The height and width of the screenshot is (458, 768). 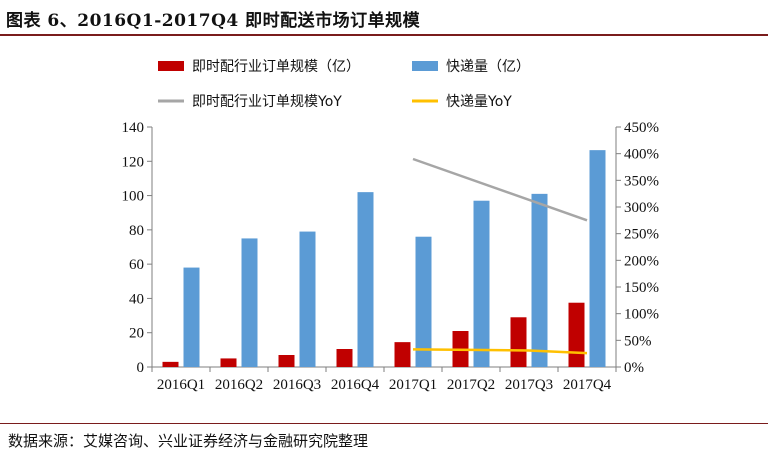 What do you see at coordinates (136, 334) in the screenshot?
I see `y-left-tick-label: 20` at bounding box center [136, 334].